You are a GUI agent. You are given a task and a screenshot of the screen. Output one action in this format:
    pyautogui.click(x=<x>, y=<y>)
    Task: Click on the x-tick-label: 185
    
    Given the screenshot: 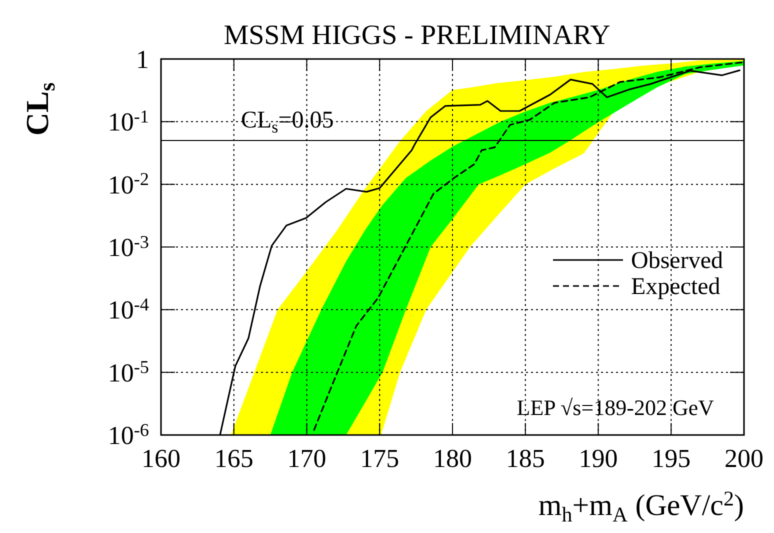 What is the action you would take?
    pyautogui.click(x=525, y=458)
    